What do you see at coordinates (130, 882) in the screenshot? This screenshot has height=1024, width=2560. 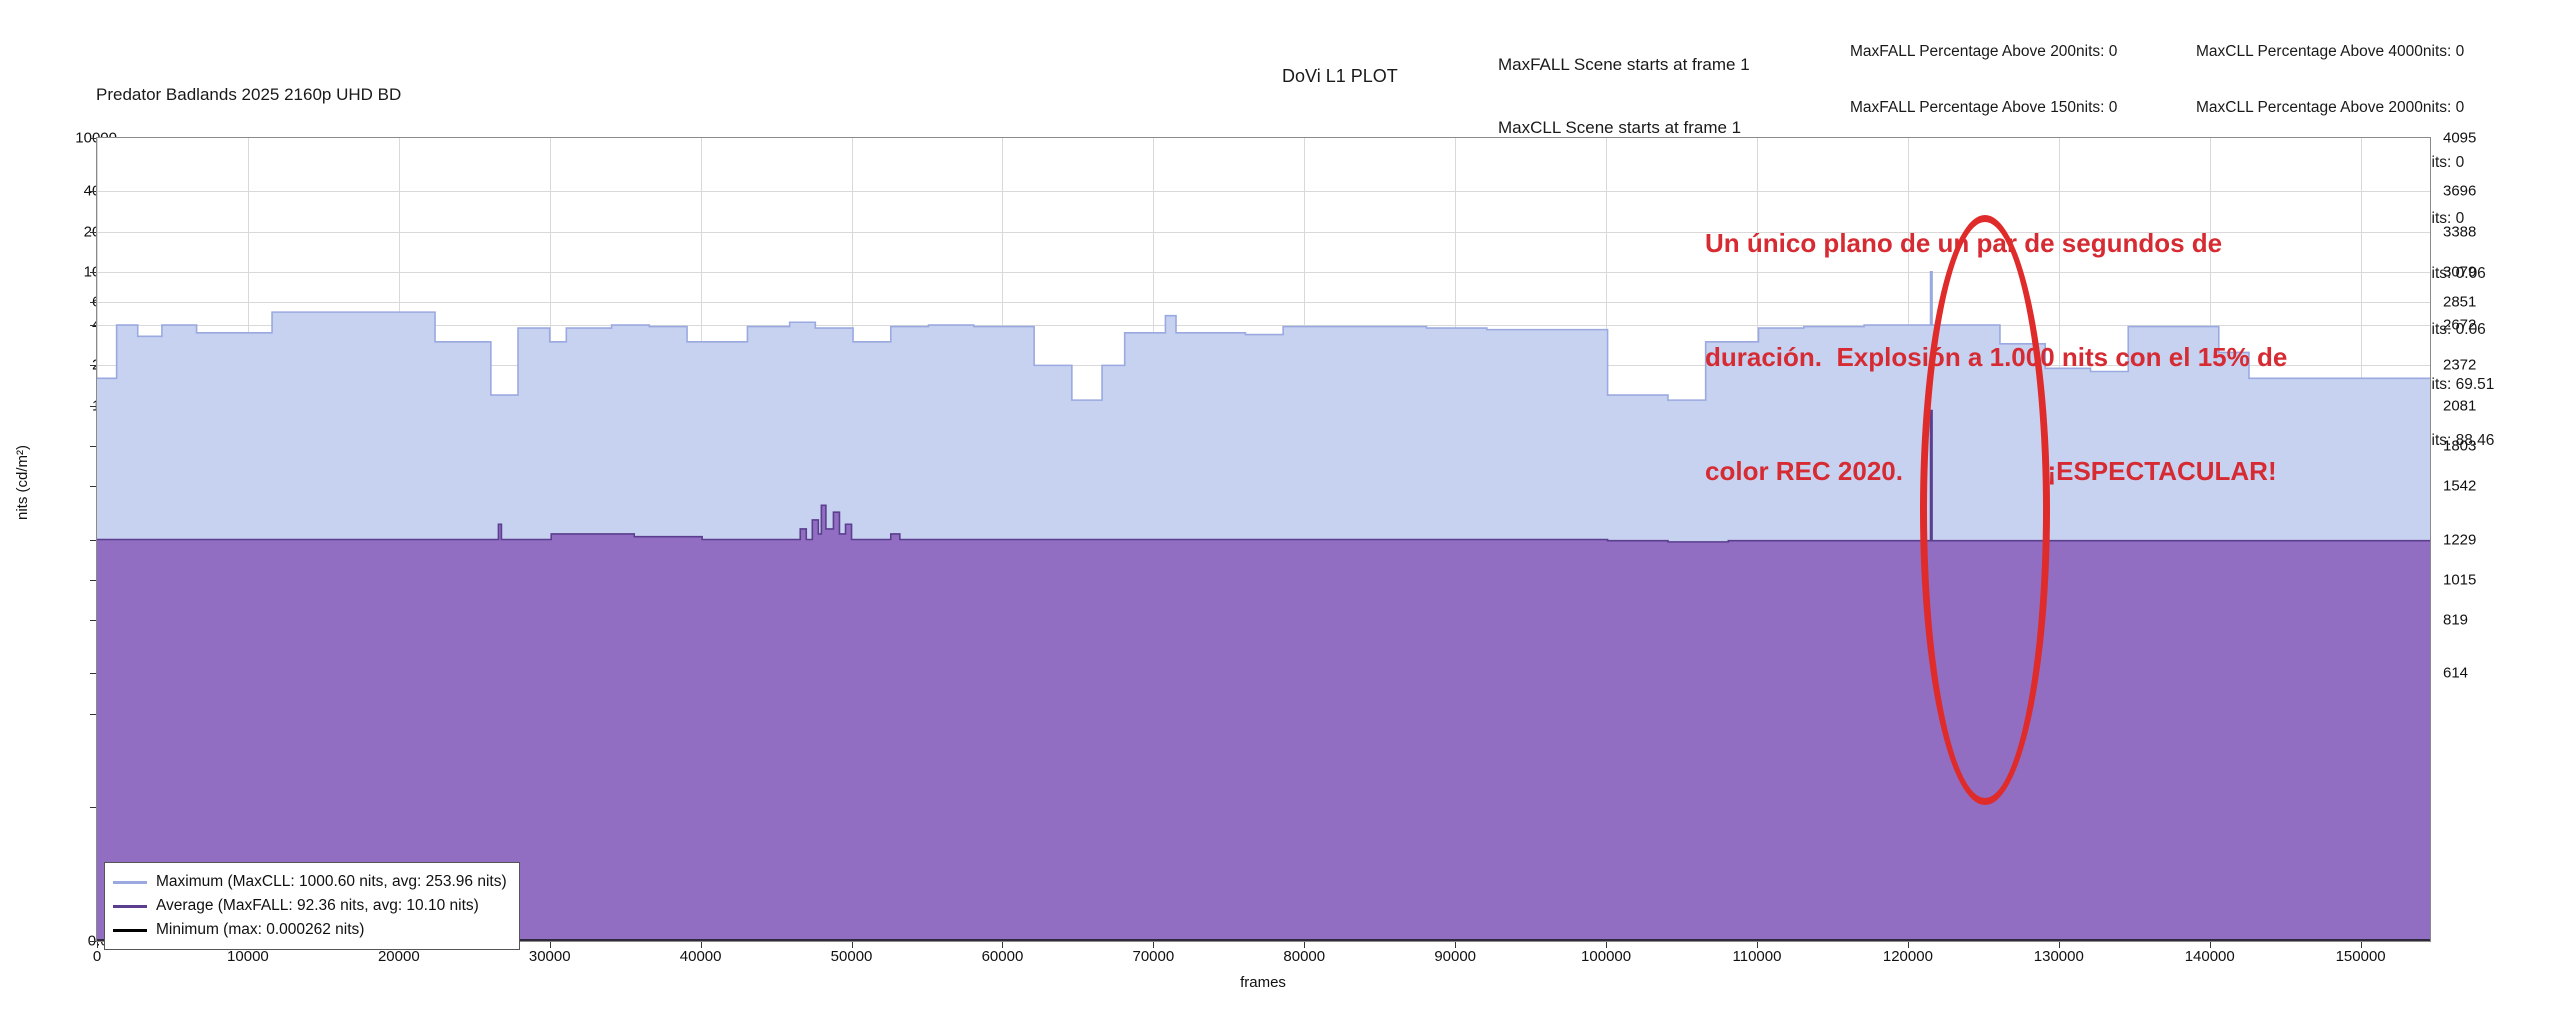 I see `legend-swatch-maximum` at bounding box center [130, 882].